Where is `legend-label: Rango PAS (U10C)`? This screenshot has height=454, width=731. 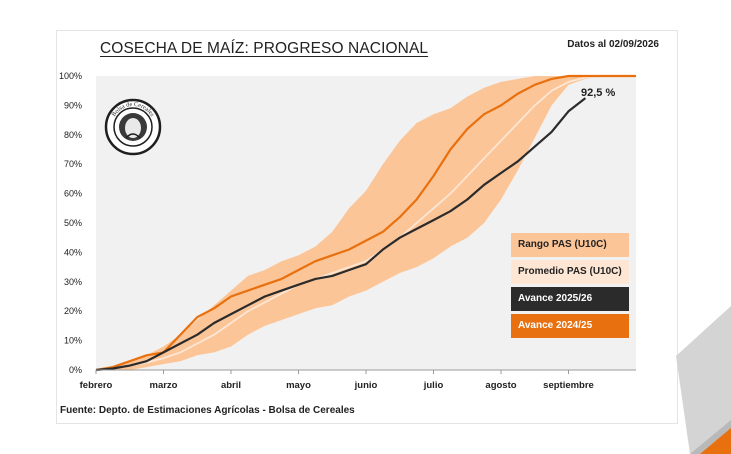 legend-label: Rango PAS (U10C) is located at coordinates (562, 244).